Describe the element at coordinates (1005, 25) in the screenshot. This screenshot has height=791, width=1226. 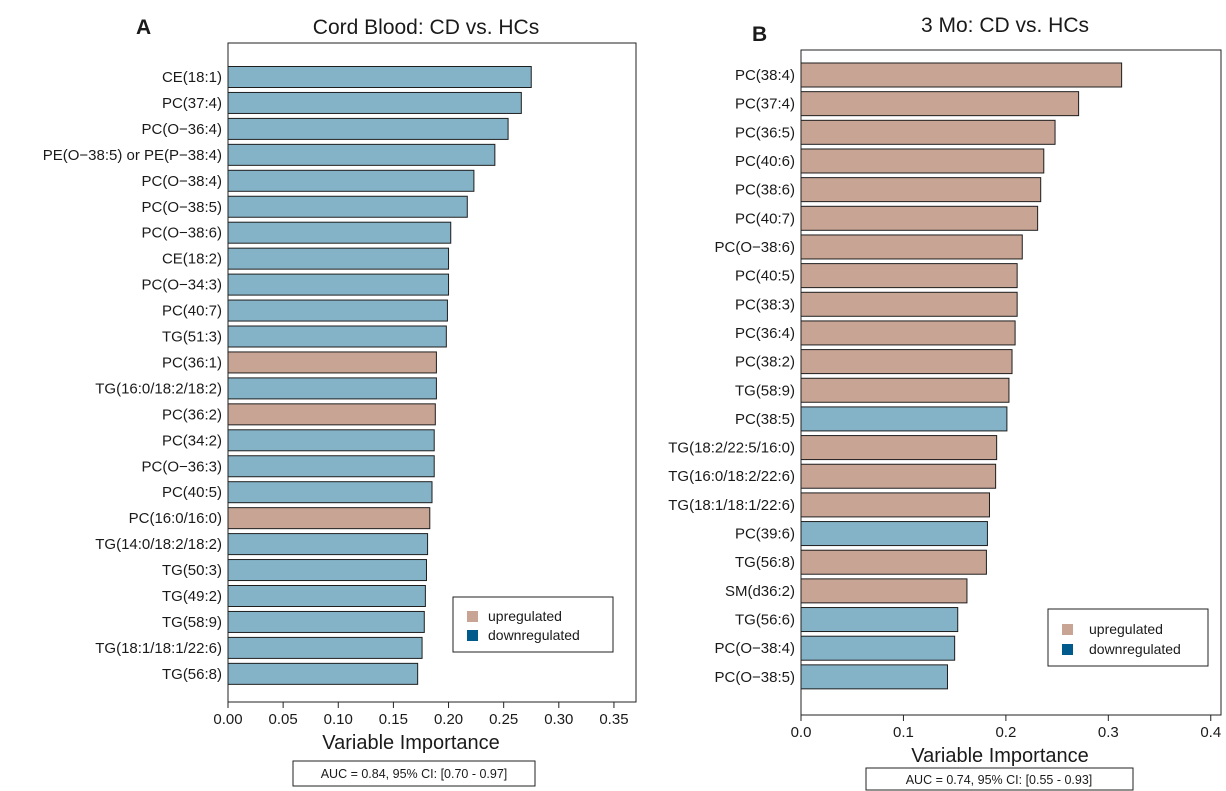
I see `panel-b-title: 3 Mo: CD vs. HCs` at that location.